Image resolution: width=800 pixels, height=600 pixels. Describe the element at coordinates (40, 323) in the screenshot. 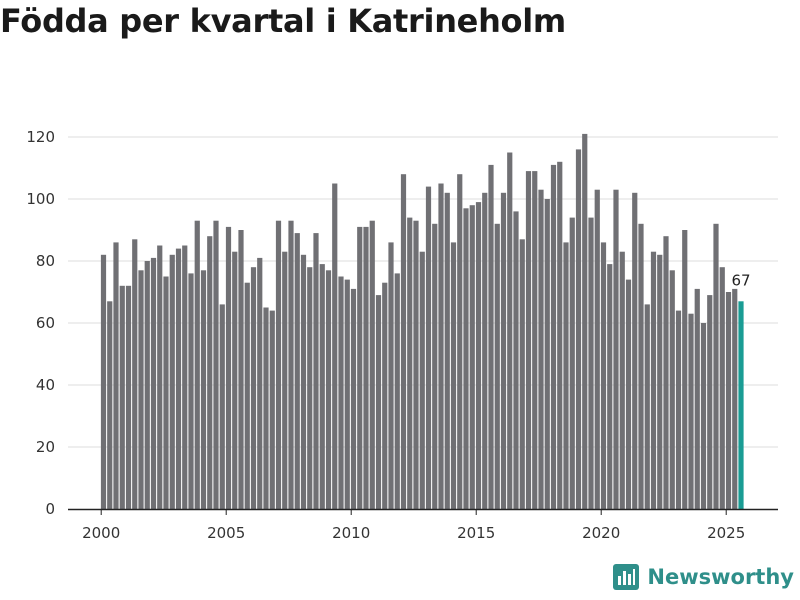

I see `y-axis-ticks: 0 20 40 60 80 100 120` at that location.